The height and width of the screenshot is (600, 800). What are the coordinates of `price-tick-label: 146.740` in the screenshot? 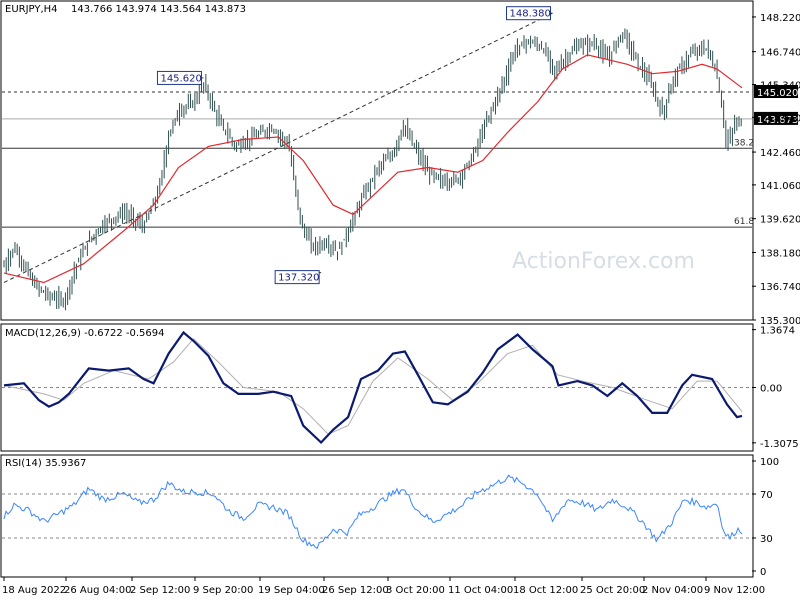 It's located at (780, 53).